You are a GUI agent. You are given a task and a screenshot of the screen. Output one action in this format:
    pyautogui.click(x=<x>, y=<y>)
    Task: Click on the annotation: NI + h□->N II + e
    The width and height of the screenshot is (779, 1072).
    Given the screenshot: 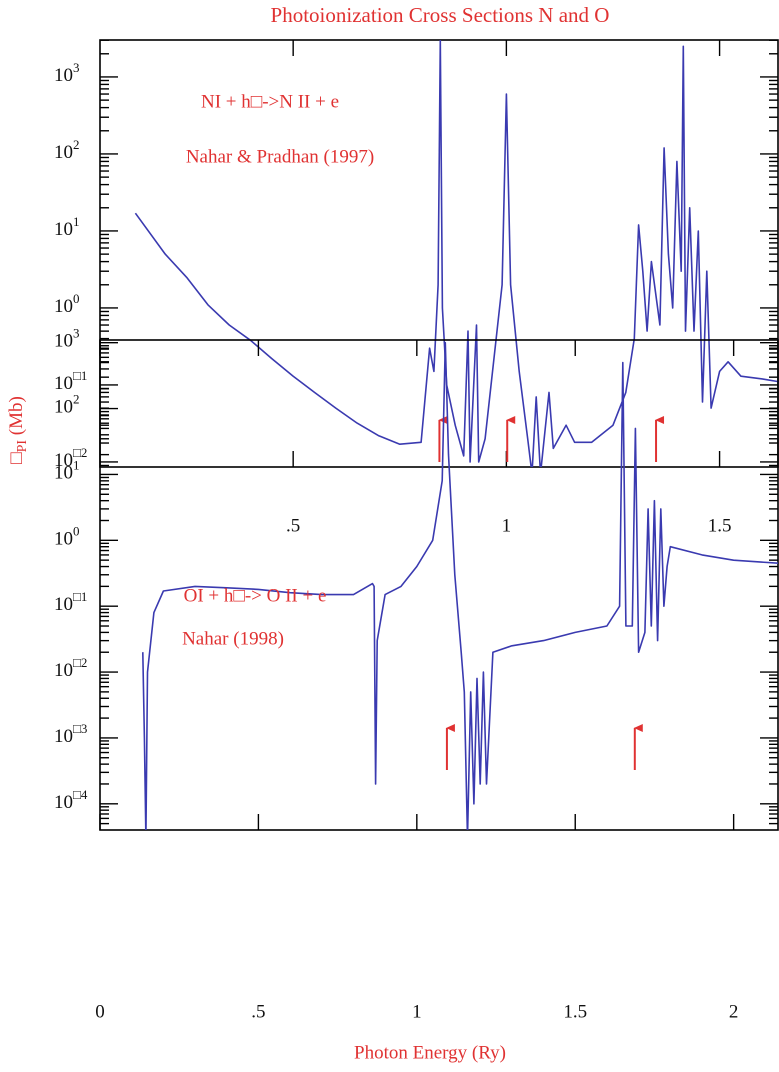 What is the action you would take?
    pyautogui.click(x=270, y=101)
    